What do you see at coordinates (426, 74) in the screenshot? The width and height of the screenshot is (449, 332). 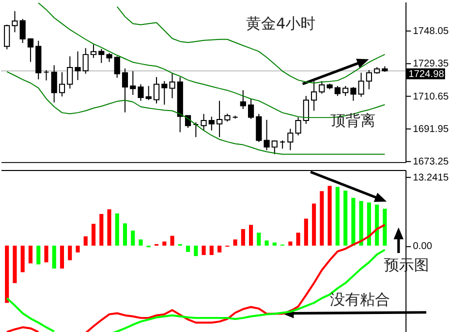 I see `ref-line-label: 1724.98` at bounding box center [426, 74].